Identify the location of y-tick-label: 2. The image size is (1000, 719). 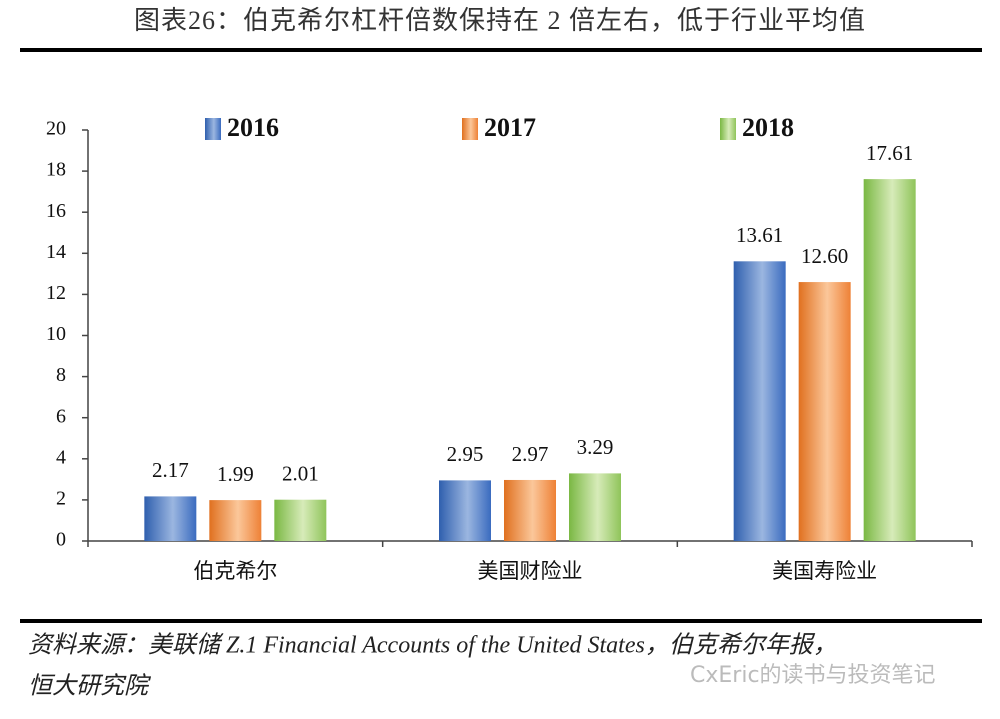
(61, 498).